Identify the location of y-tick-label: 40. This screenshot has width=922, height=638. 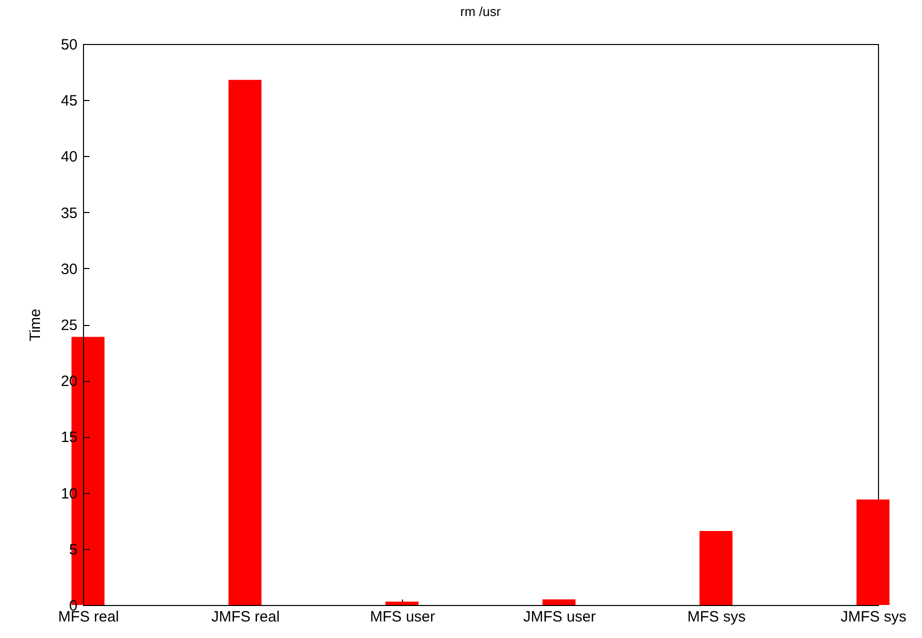
(69, 157).